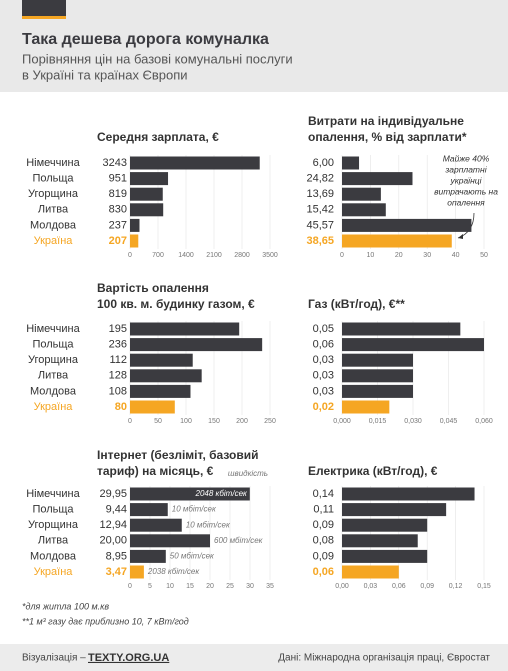 The image size is (508, 671). I want to click on chart-title: 100 кв. м. будинку газом, €, so click(176, 304).